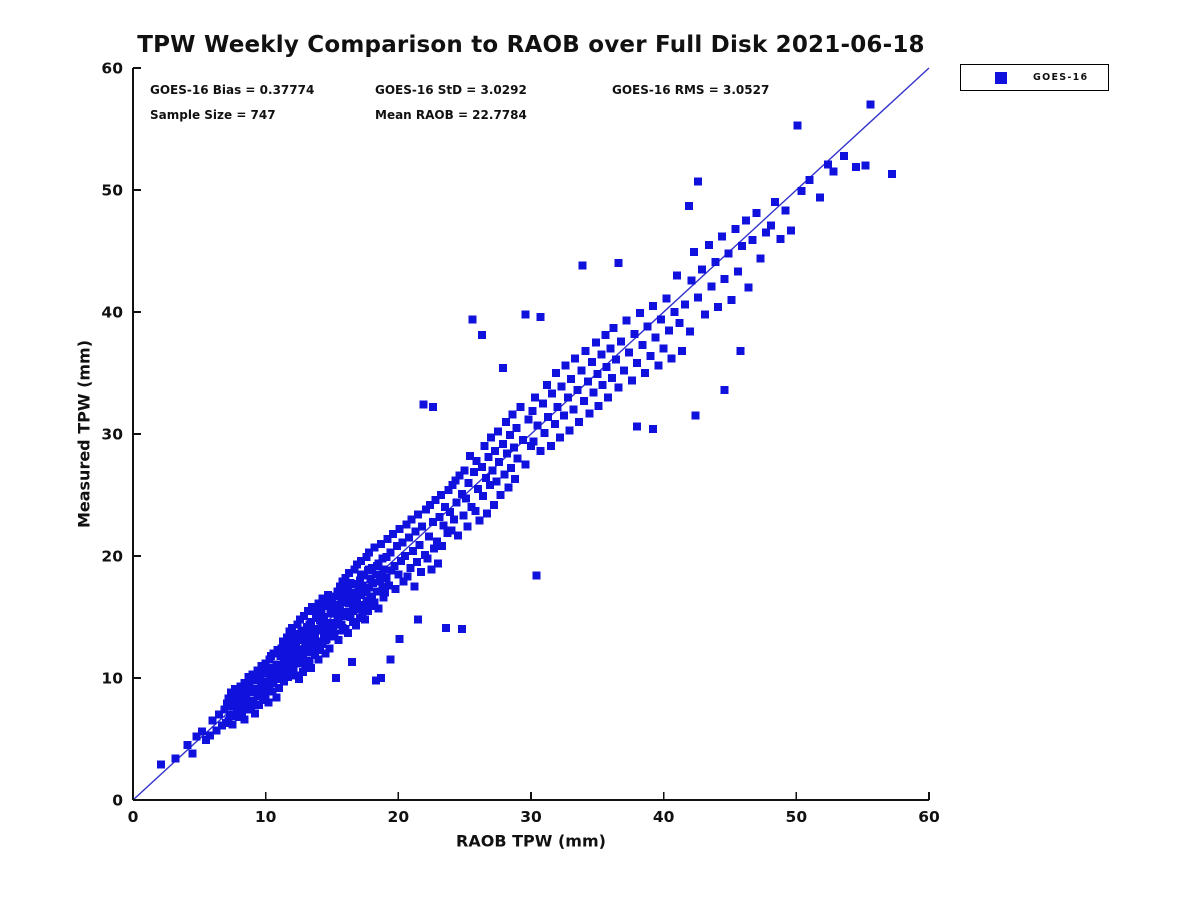 The height and width of the screenshot is (900, 1200). Describe the element at coordinates (797, 817) in the screenshot. I see `x-tick-label: 50` at that location.